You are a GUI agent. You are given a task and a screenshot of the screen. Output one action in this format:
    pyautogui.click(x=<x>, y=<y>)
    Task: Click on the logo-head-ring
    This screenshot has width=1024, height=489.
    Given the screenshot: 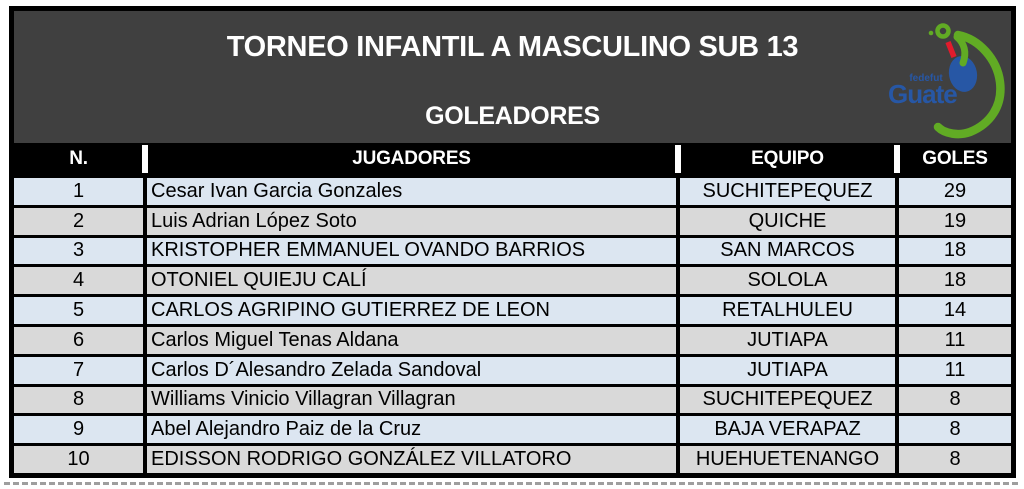 What is the action you would take?
    pyautogui.click(x=943, y=31)
    